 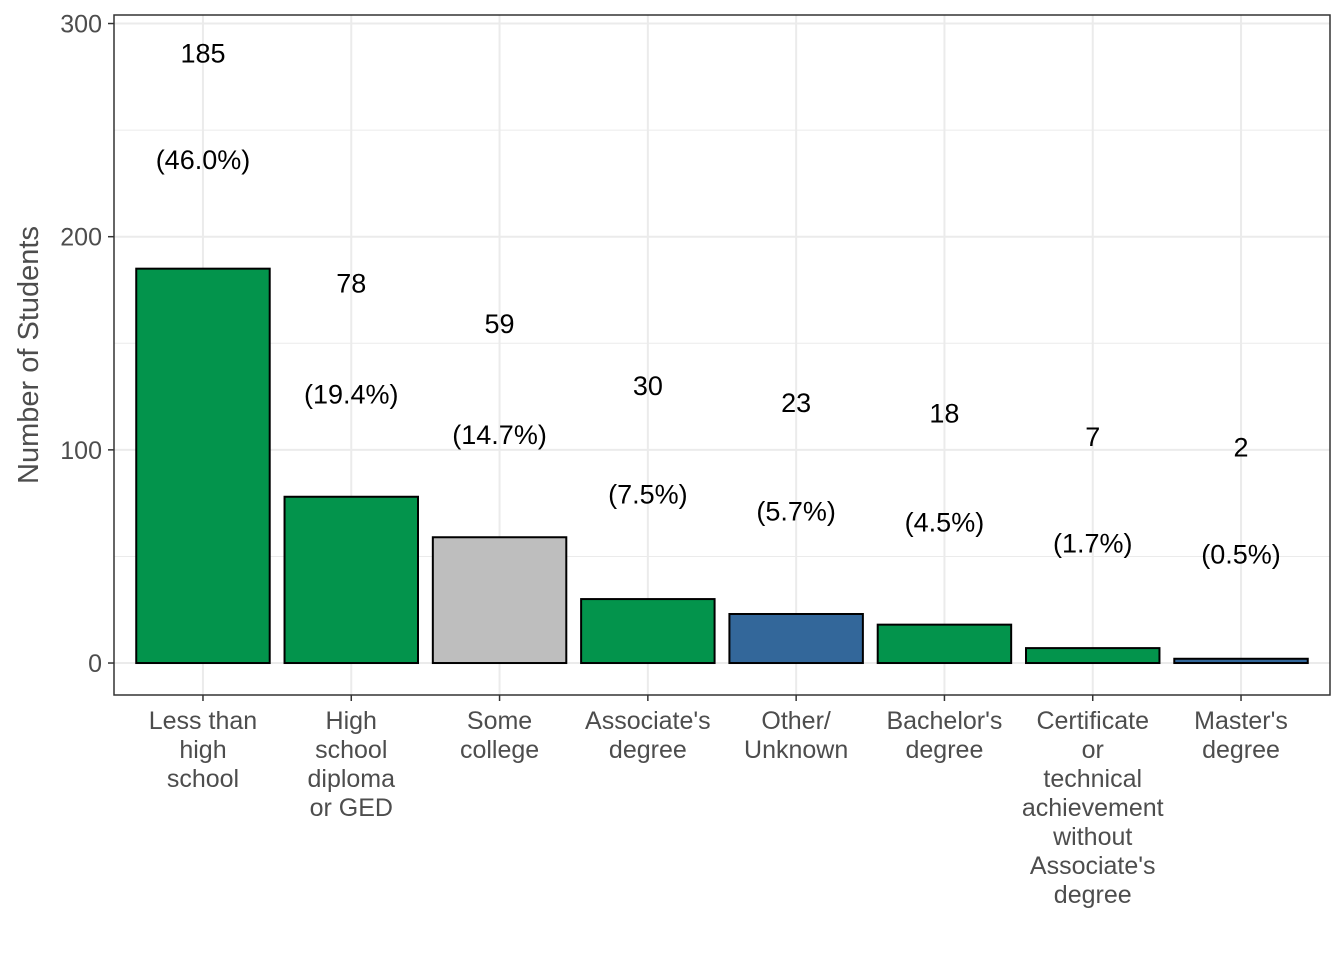 What do you see at coordinates (648, 735) in the screenshot?
I see `x-tick-label: Associate's degree` at bounding box center [648, 735].